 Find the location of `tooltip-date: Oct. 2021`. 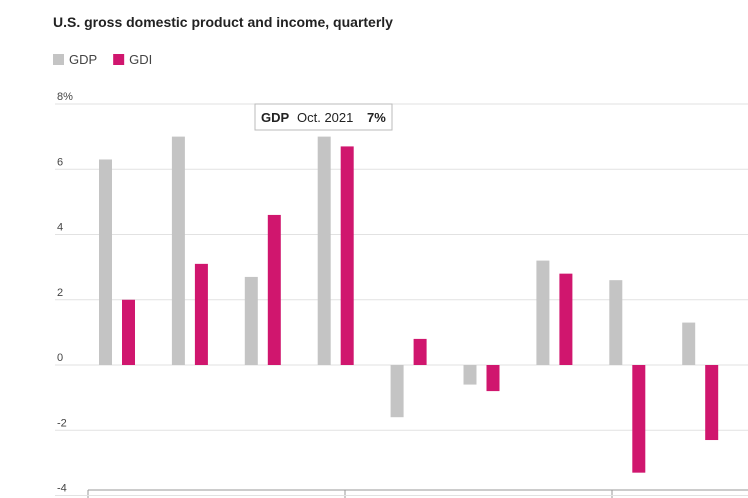

tooltip-date: Oct. 2021 is located at coordinates (325, 117).